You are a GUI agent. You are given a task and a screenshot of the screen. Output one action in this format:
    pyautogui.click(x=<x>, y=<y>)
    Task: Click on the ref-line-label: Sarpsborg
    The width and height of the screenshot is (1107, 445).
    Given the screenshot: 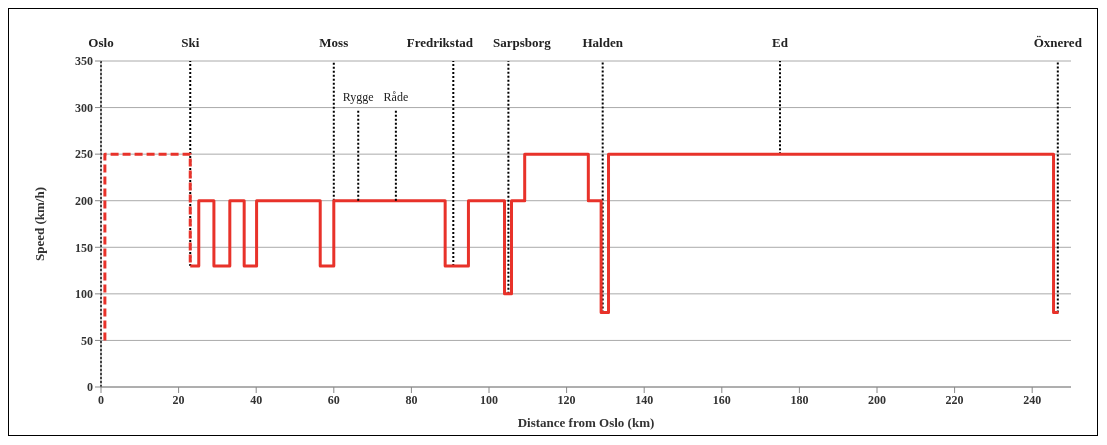 What is the action you would take?
    pyautogui.click(x=522, y=42)
    